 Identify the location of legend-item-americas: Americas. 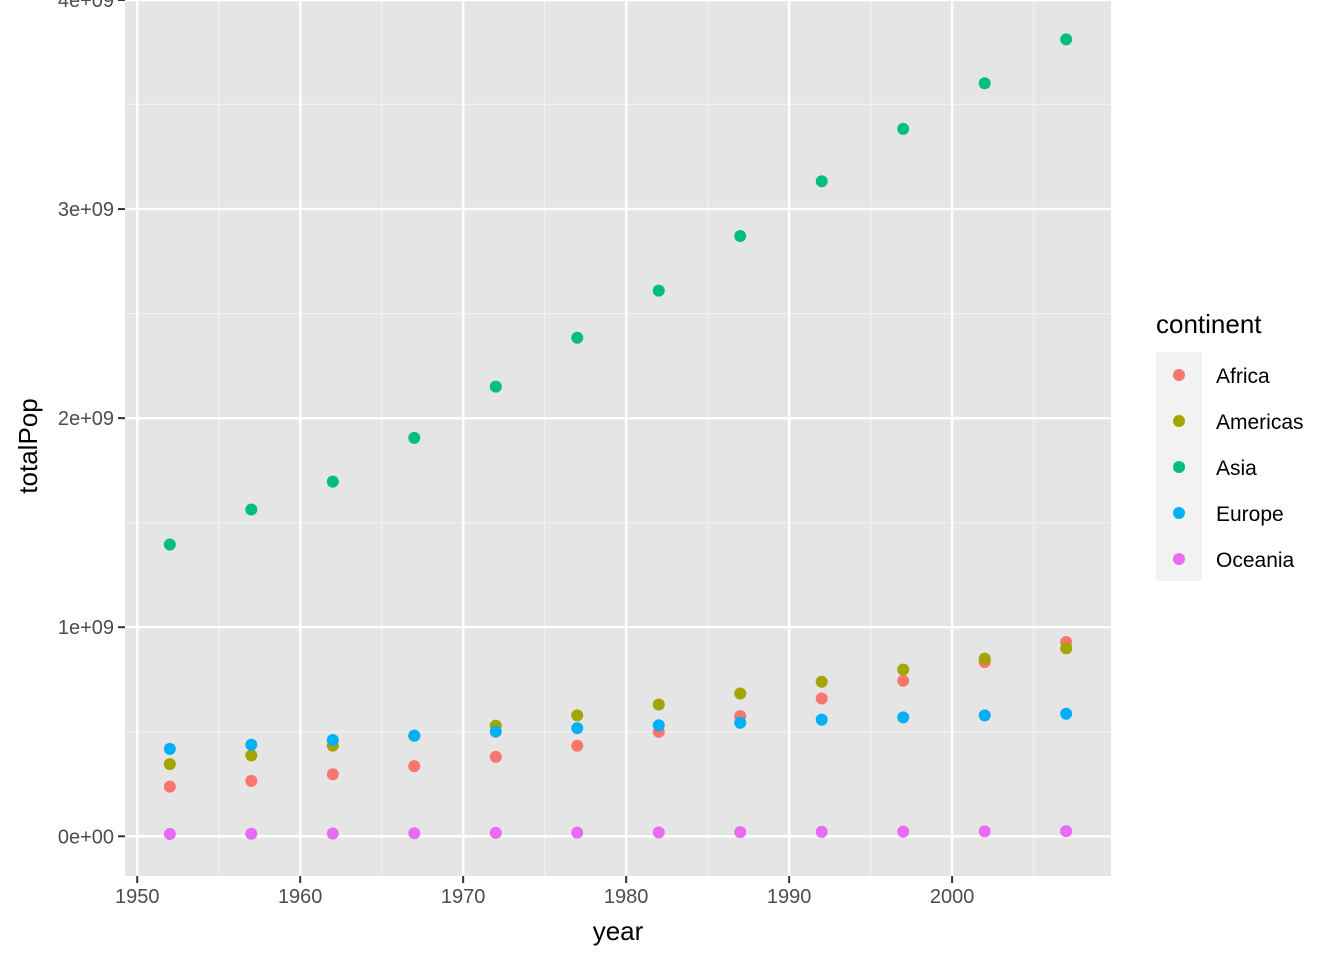
(1238, 422).